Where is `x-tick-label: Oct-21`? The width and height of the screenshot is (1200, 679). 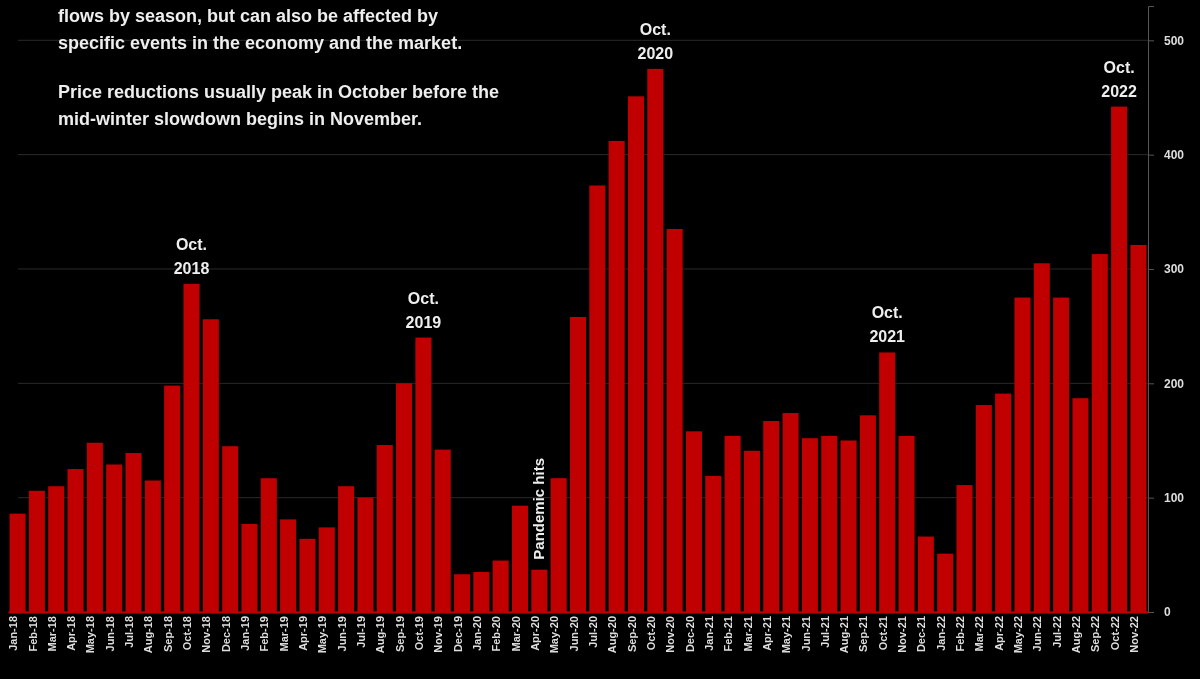
x-tick-label: Oct-21 is located at coordinates (882, 633).